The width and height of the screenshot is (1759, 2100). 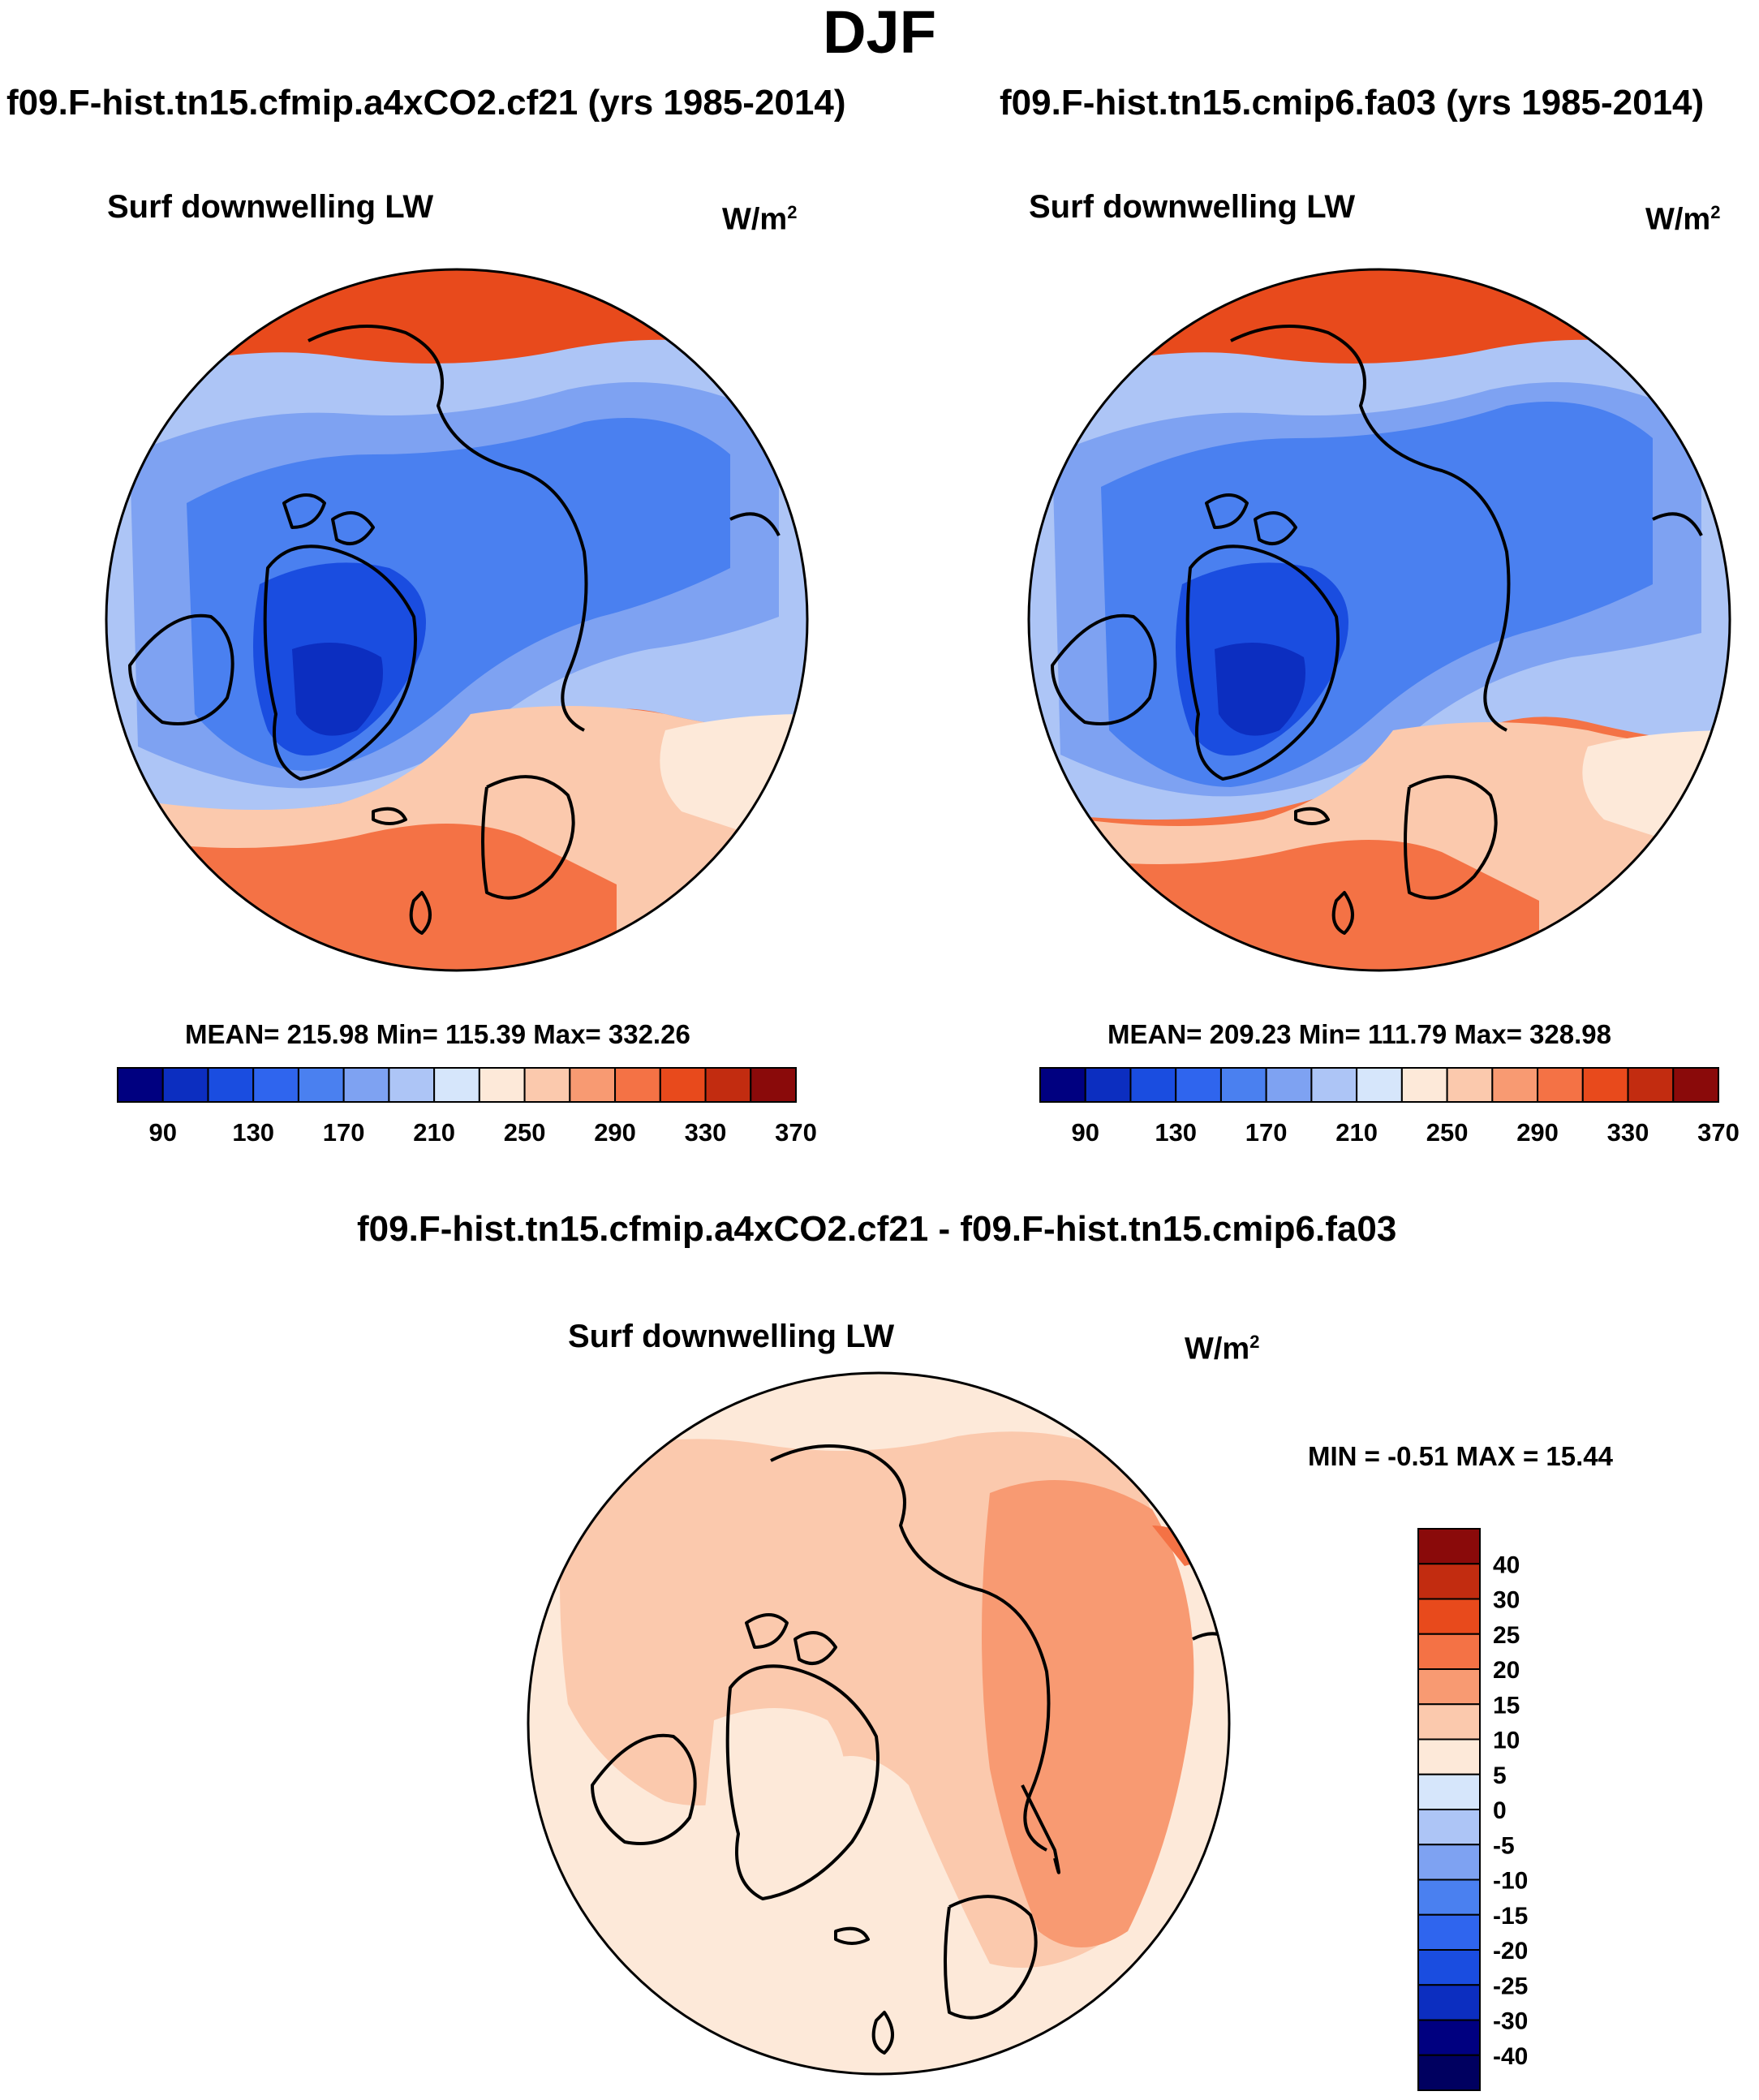 I want to click on right-colorbar: 90 130 170 210 250 290 330 370, so click(x=1389, y=1107).